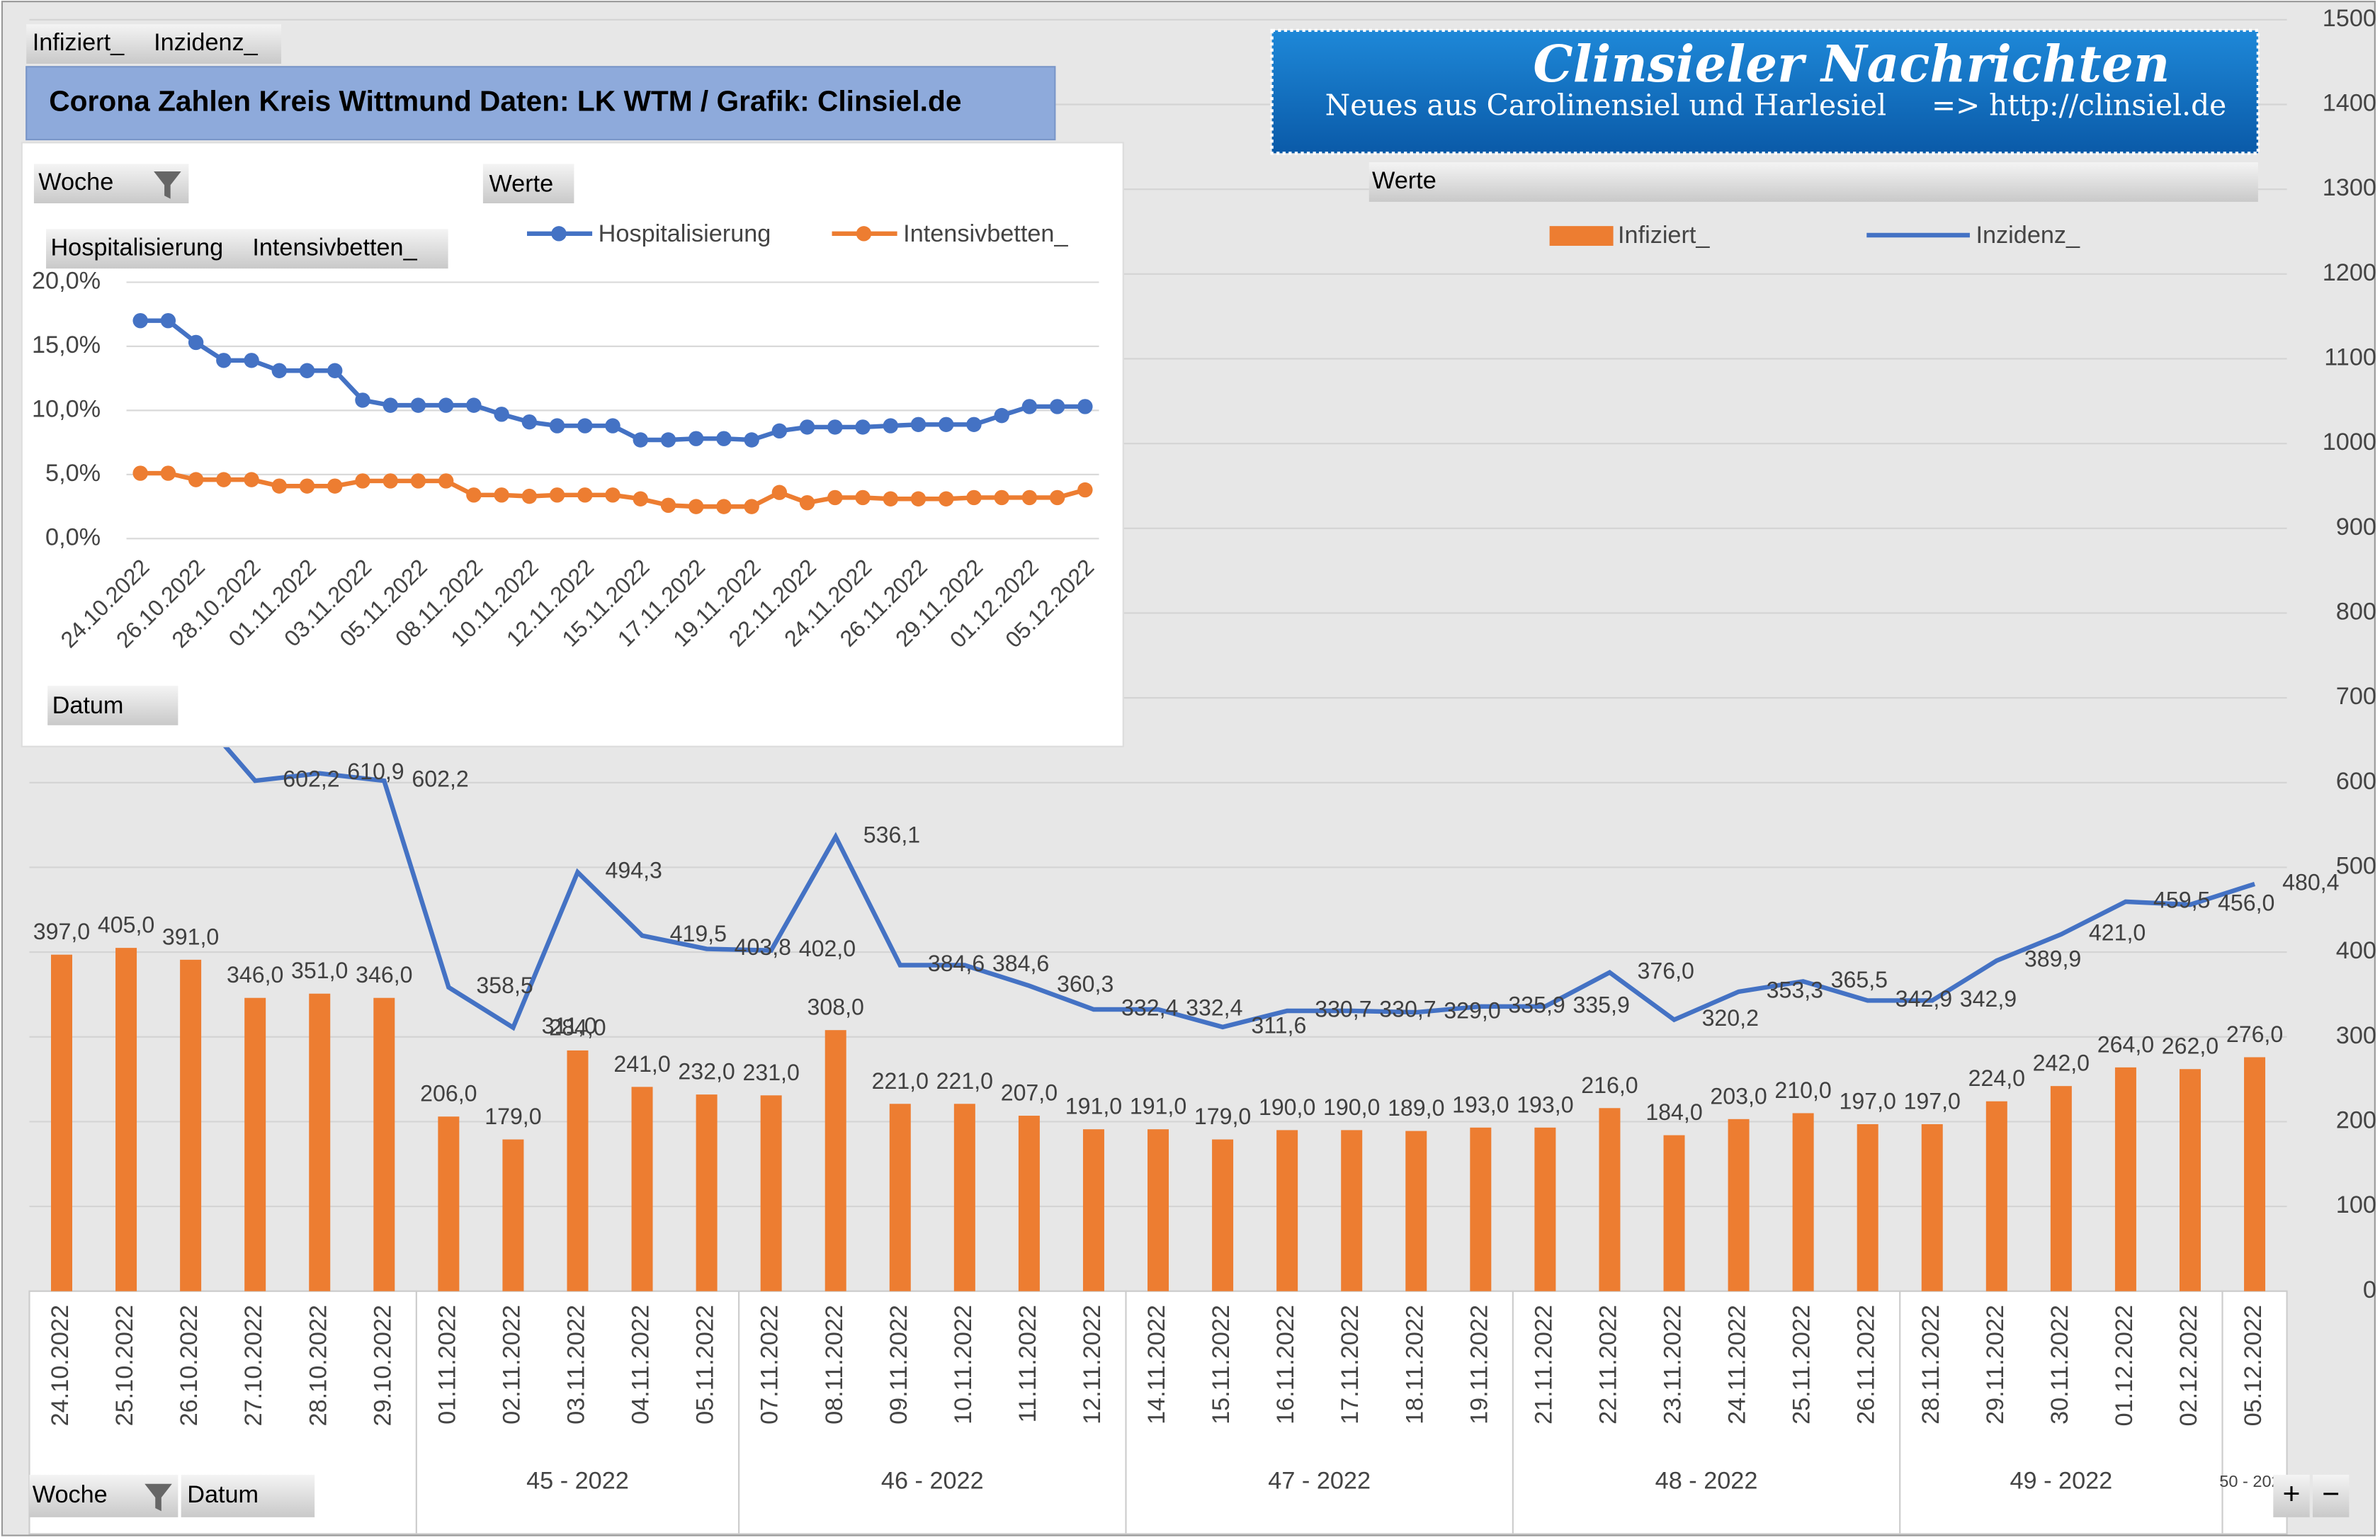 This screenshot has height=1540, width=2380. What do you see at coordinates (965, 1081) in the screenshot?
I see `data-label: 221,0` at bounding box center [965, 1081].